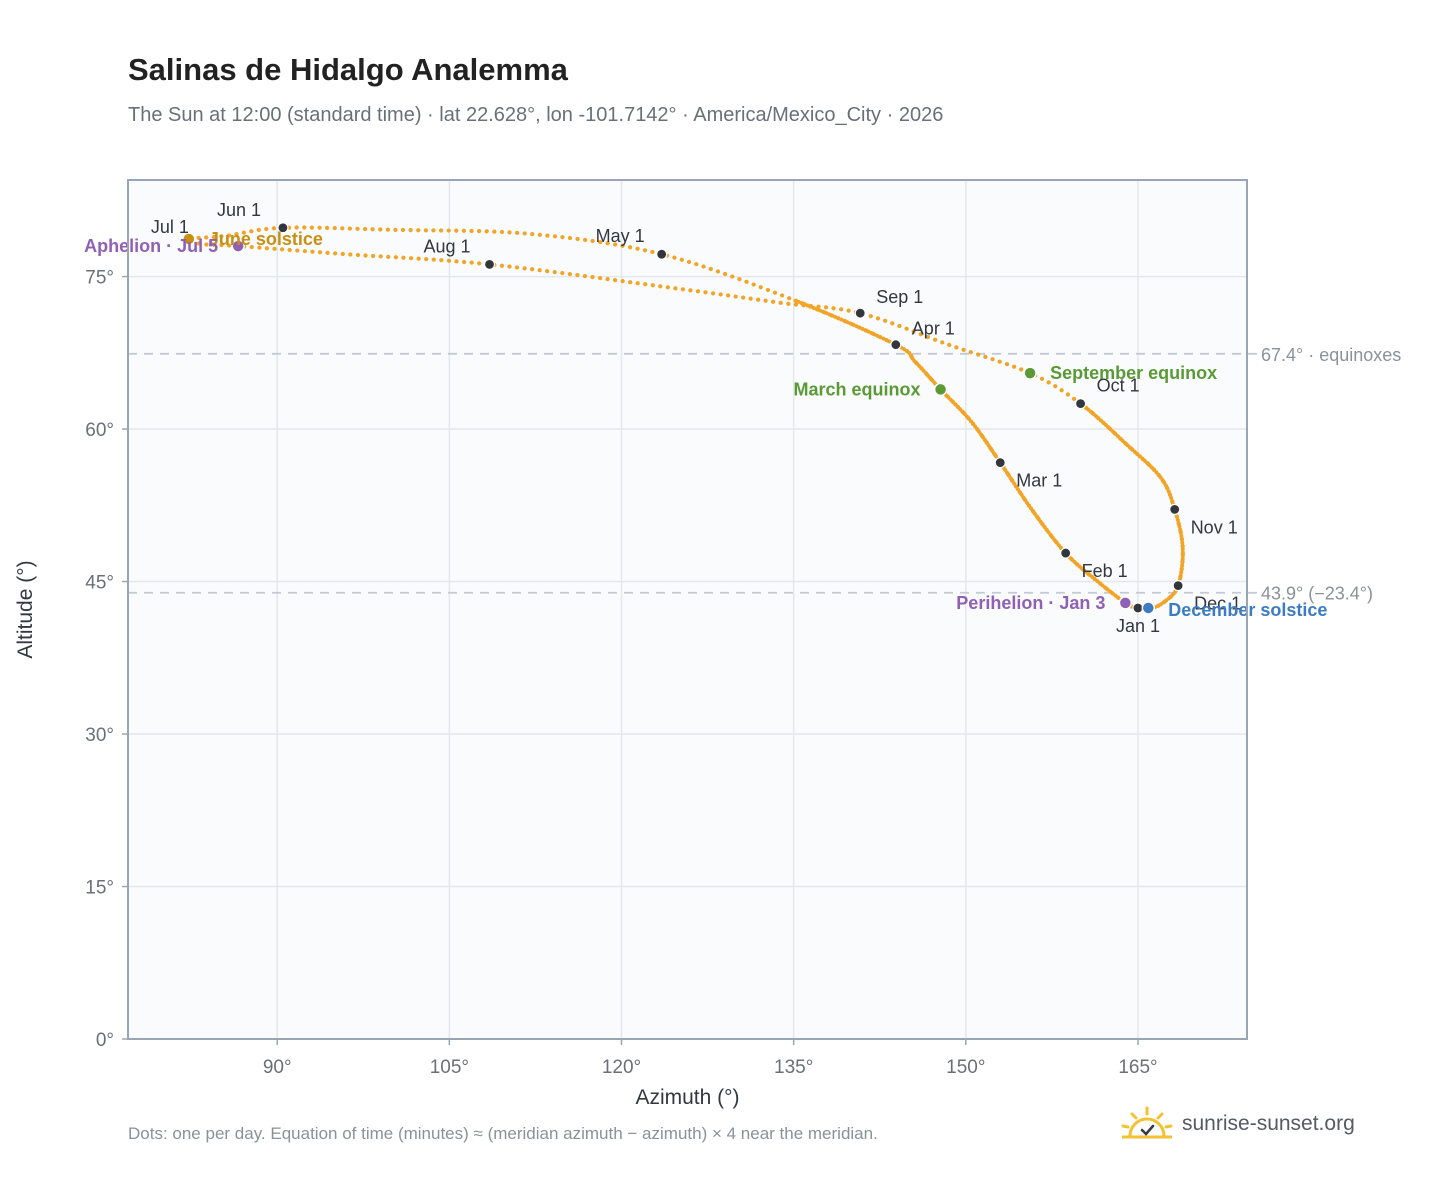 Image resolution: width=1448 pixels, height=1188 pixels. What do you see at coordinates (1030, 603) in the screenshot?
I see `event-label: Perihelion · Jan 3` at bounding box center [1030, 603].